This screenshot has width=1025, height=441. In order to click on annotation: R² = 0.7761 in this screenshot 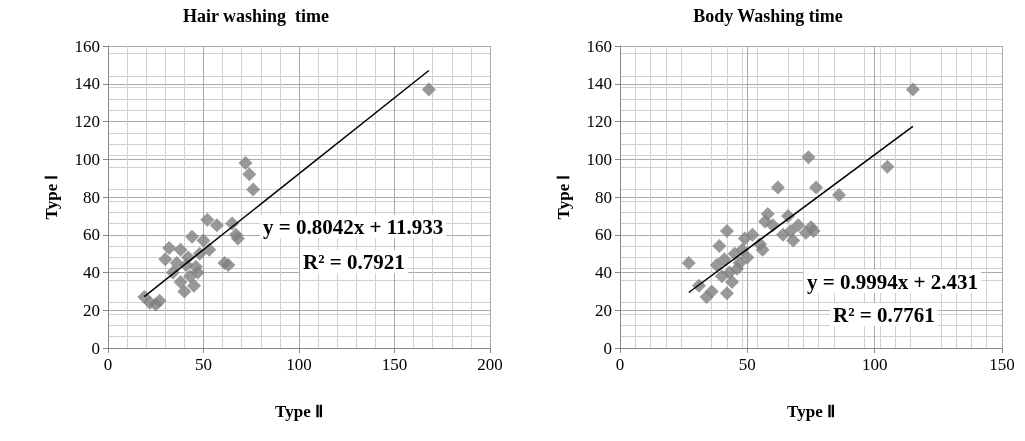, I will do `click(884, 314)`.